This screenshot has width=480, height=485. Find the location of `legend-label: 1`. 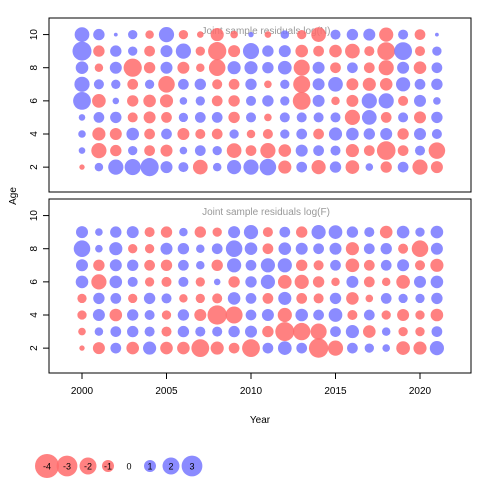

legend-label: 1 is located at coordinates (149, 467).